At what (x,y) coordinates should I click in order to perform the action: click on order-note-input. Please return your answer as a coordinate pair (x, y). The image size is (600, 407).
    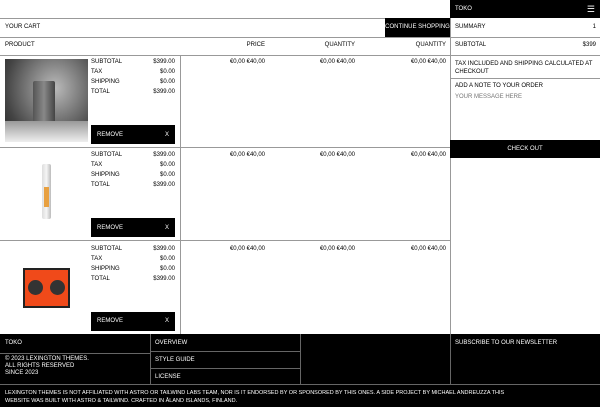
    Looking at the image, I should click on (524, 116).